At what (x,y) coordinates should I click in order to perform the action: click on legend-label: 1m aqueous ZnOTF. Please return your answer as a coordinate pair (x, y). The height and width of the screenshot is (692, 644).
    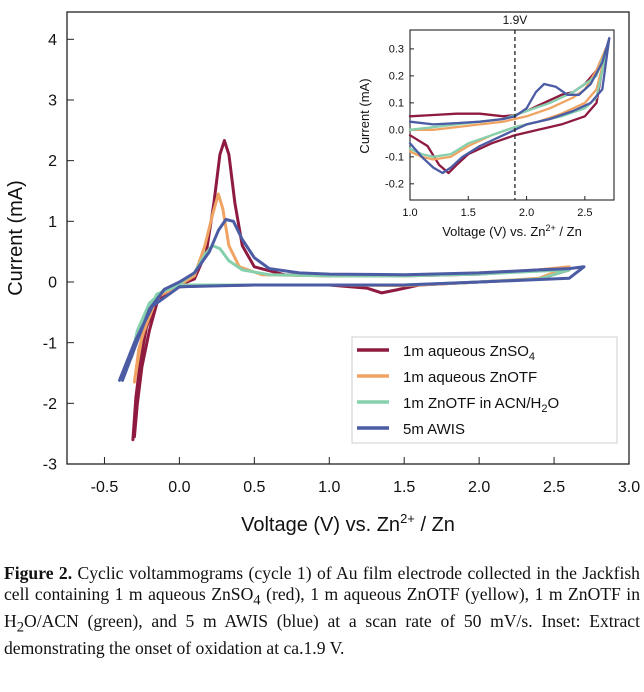
    Looking at the image, I should click on (470, 377).